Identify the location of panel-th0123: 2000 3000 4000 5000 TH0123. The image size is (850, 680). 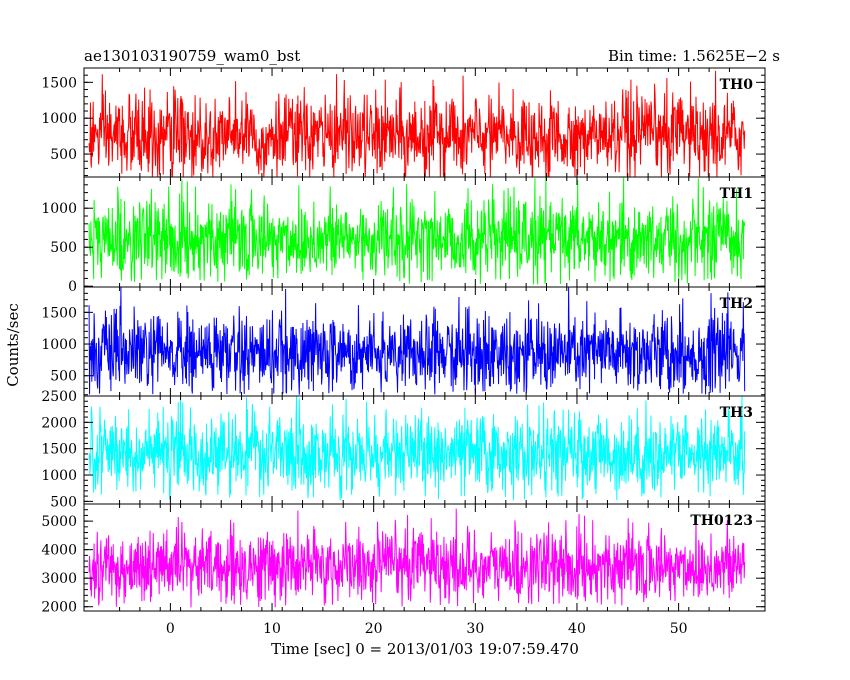
(403, 559).